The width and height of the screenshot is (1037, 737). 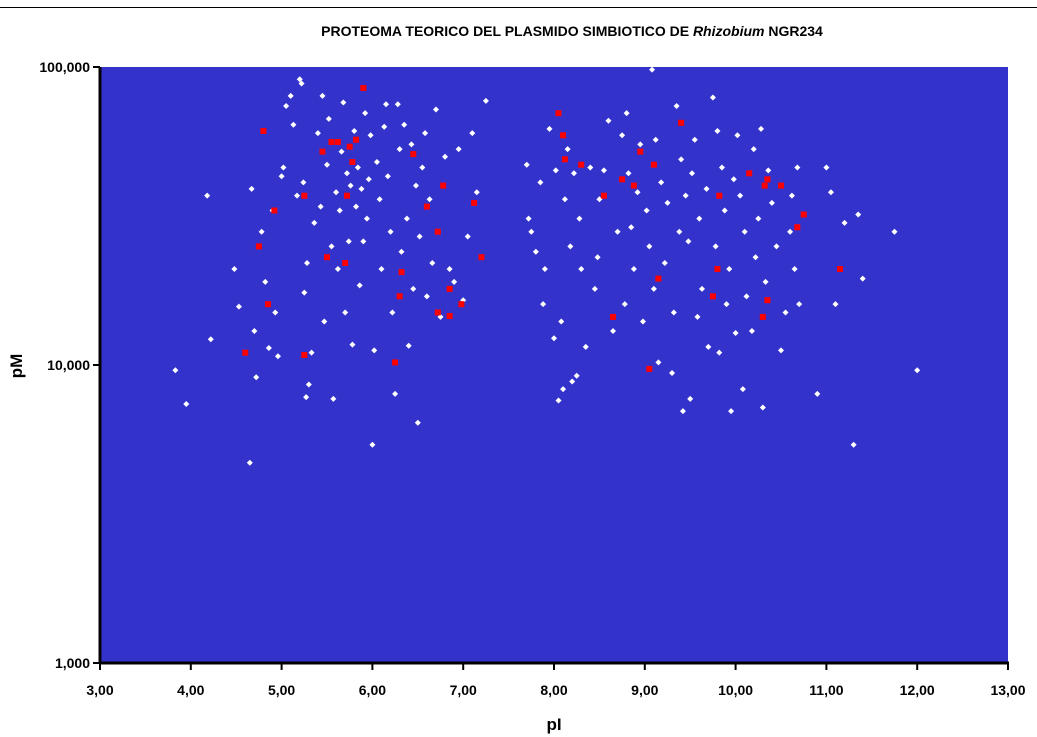 I want to click on x-tick-label: 9,00, so click(x=644, y=690).